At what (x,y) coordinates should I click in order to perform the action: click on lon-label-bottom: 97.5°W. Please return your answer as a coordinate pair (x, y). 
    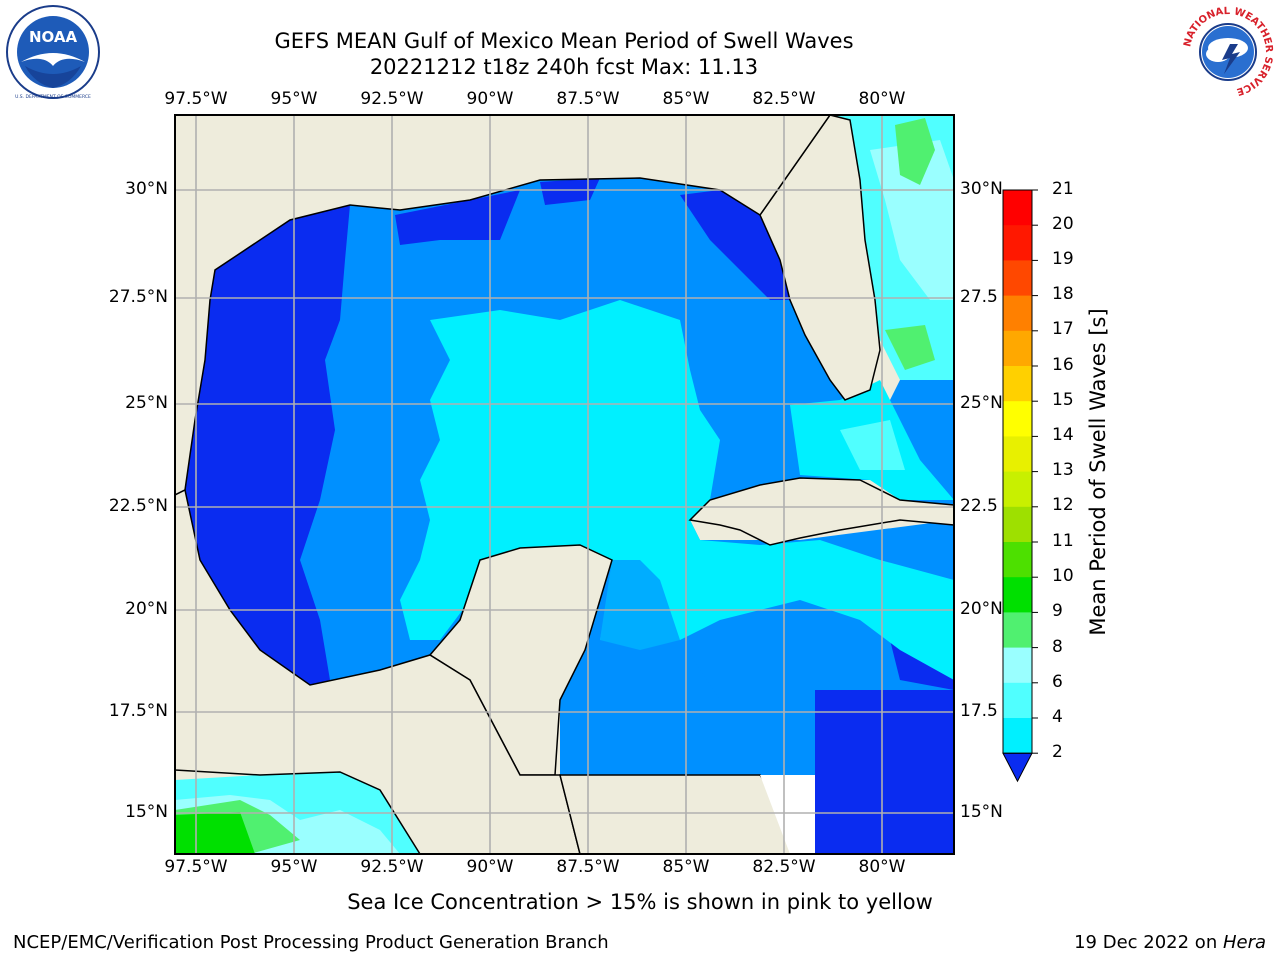
    Looking at the image, I should click on (196, 867).